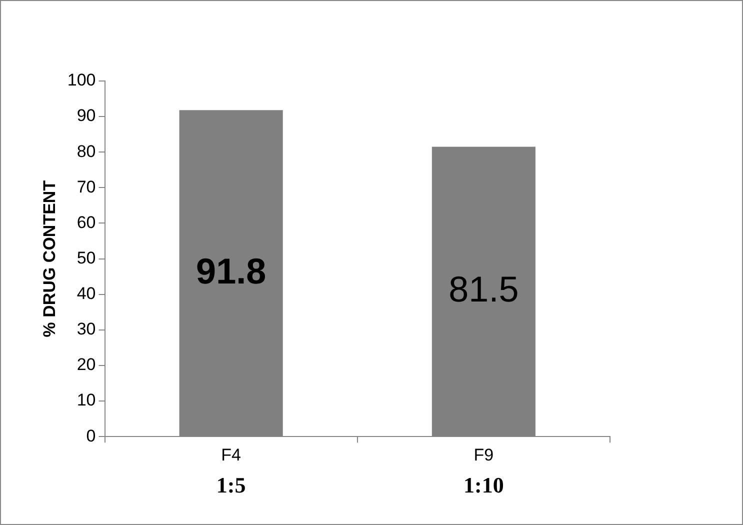 The height and width of the screenshot is (525, 743). Describe the element at coordinates (86, 116) in the screenshot. I see `y-tick-label: 90` at that location.